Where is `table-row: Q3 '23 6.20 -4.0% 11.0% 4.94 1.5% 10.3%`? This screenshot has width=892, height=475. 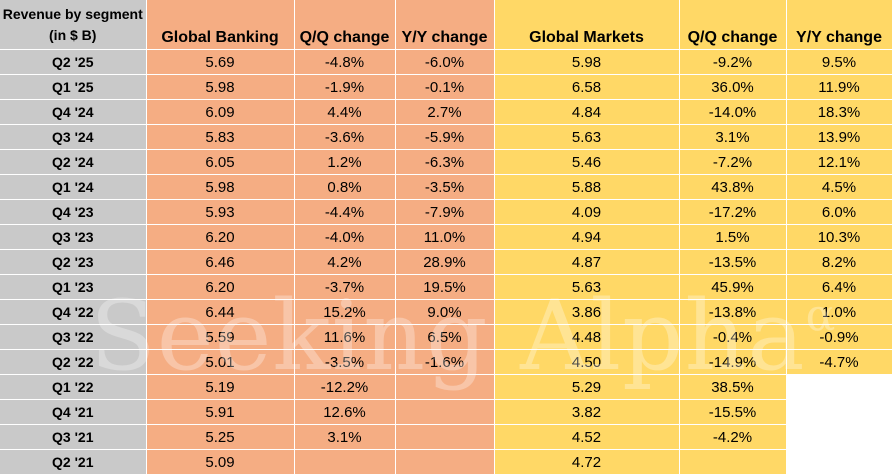
table-row: Q3 '23 6.20 -4.0% 11.0% 4.94 1.5% 10.3% is located at coordinates (446, 237).